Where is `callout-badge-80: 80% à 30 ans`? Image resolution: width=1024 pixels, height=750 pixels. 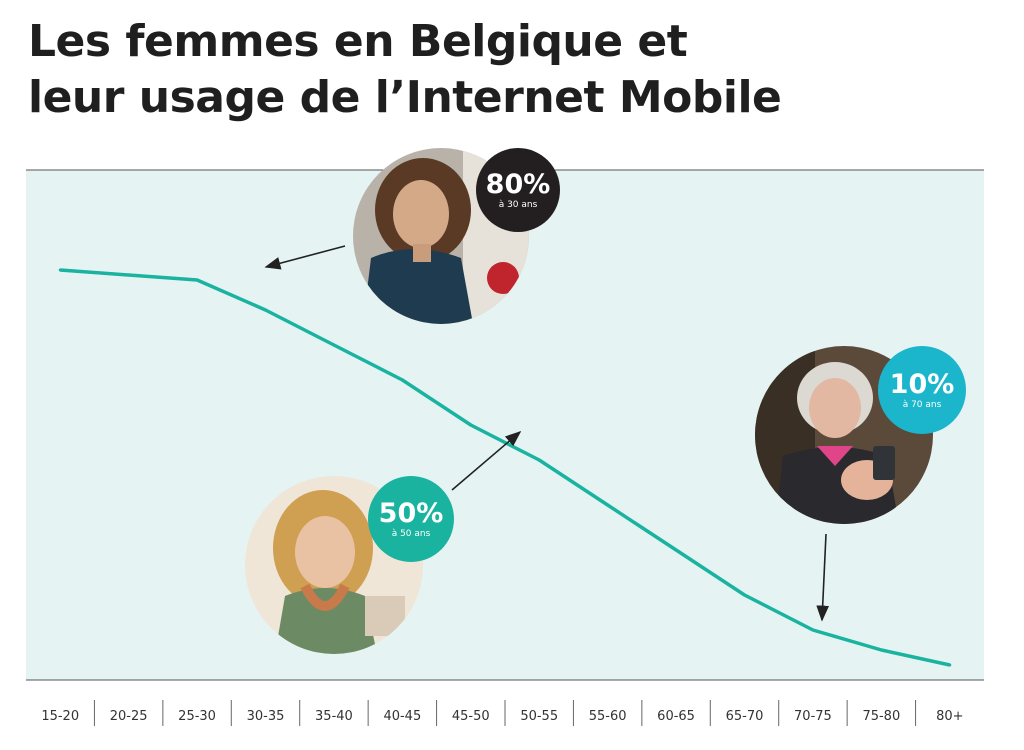
callout-badge-80: 80% à 30 ans is located at coordinates (518, 190).